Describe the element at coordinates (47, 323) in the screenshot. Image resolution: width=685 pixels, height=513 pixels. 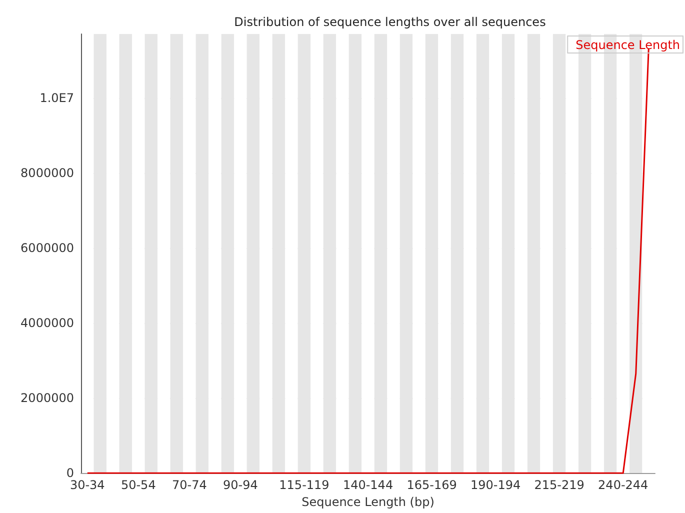
I see `y-tick-label: 4000000` at that location.